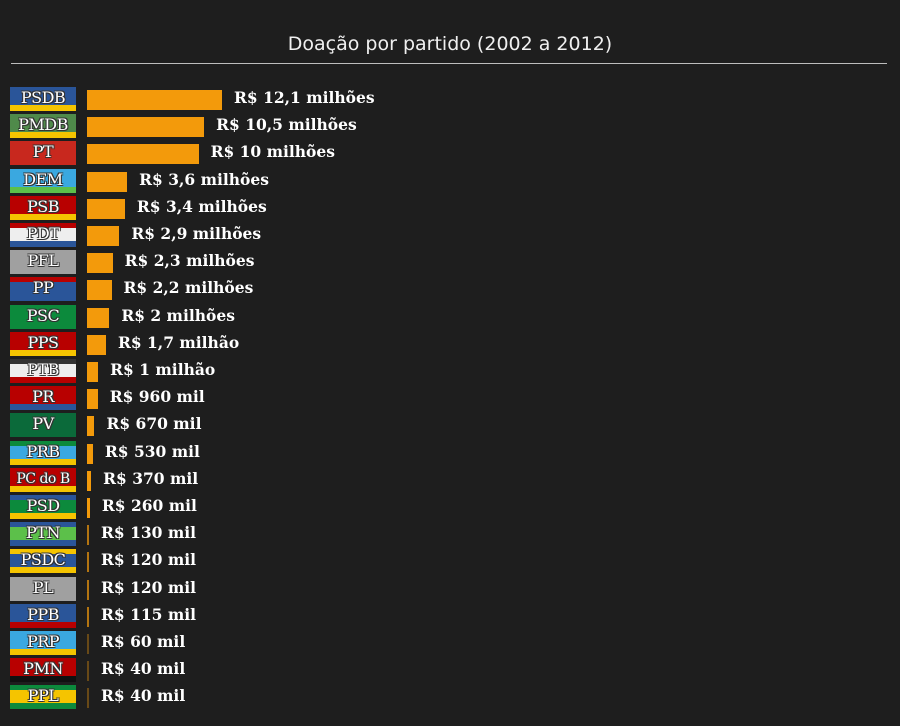  What do you see at coordinates (148, 533) in the screenshot?
I see `value-label: R$ 130 mil` at bounding box center [148, 533].